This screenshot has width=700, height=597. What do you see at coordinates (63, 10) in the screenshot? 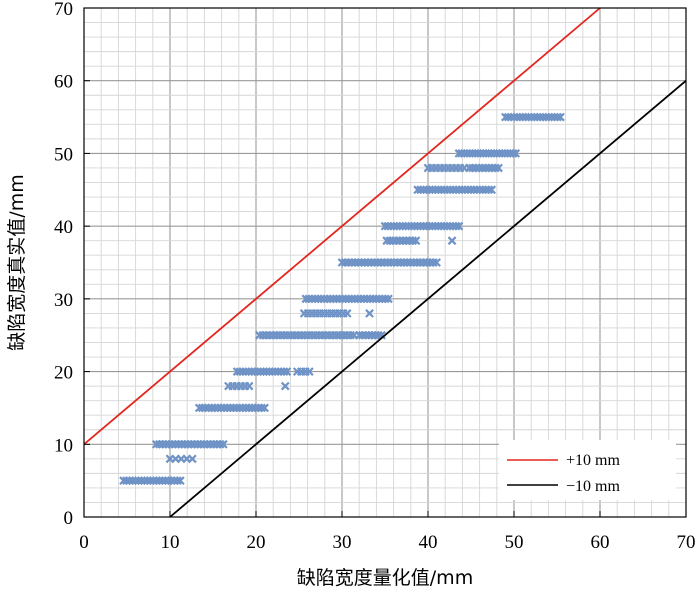
I see `y-tick-label: 70` at bounding box center [63, 10].